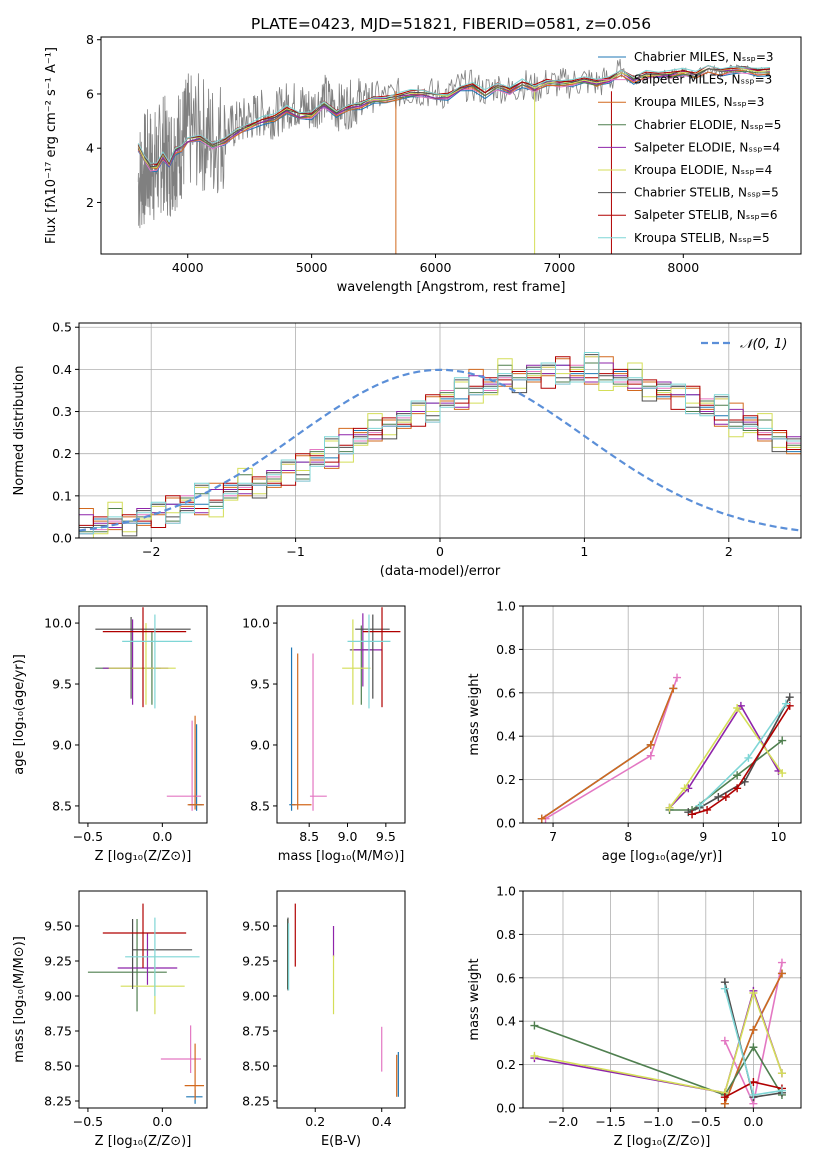 This screenshot has width=819, height=1170. I want to click on chart-mass_vs_EBV: 0.2 0.4 8.25 8.50 8.75 9.00 9.25 9.50 E(B-V), so click(324, 1019).